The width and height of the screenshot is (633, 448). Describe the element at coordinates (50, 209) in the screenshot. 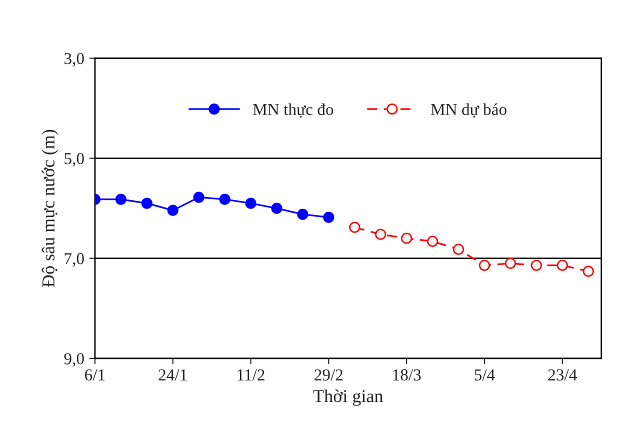

I see `y-axis-title: Độ sâu mực nước (m)` at that location.